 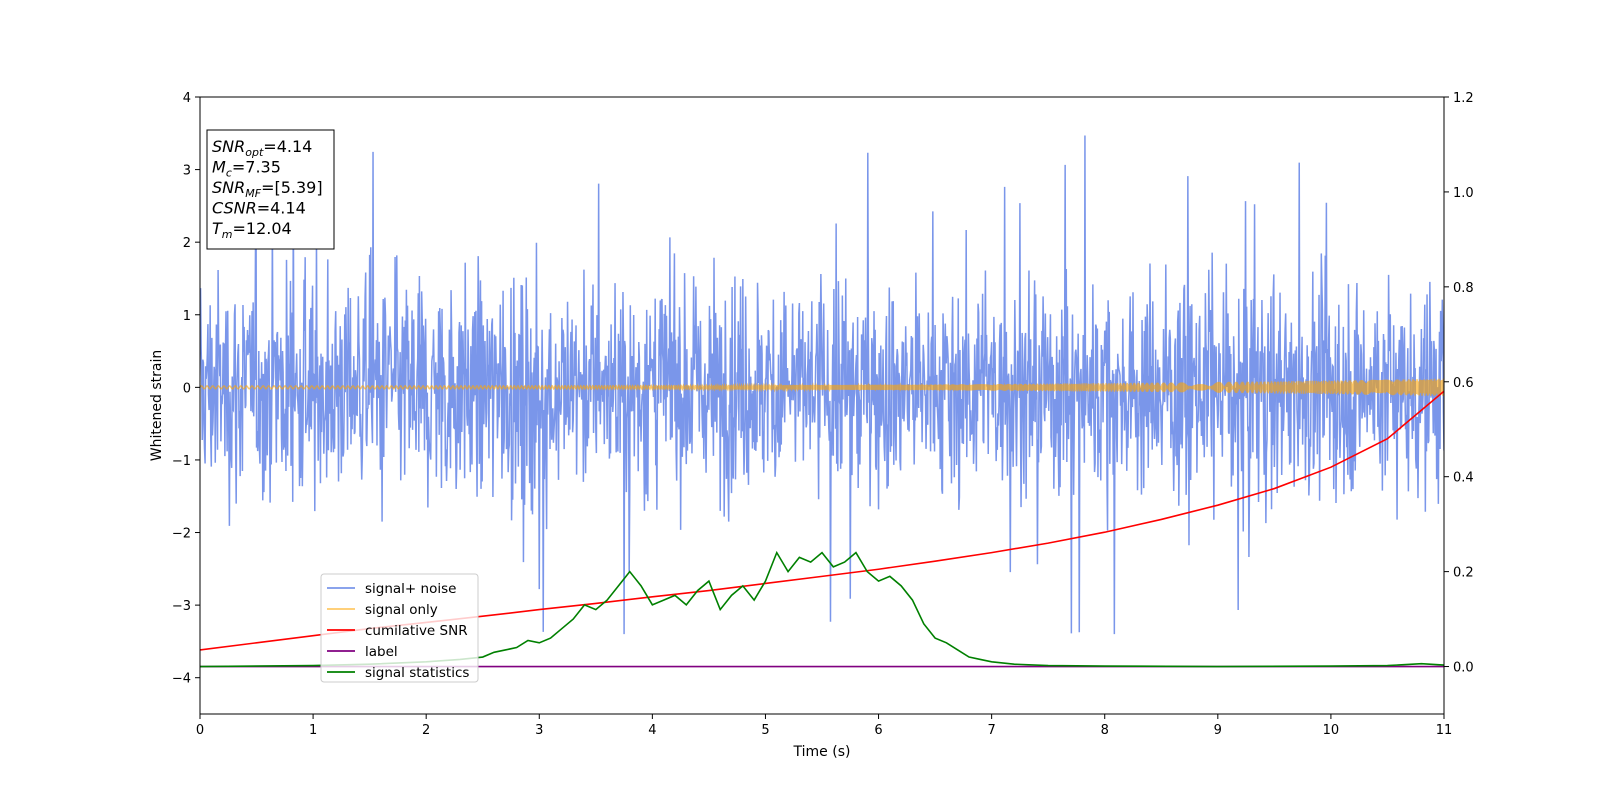 What do you see at coordinates (200, 730) in the screenshot?
I see `x-tick-label: 0` at bounding box center [200, 730].